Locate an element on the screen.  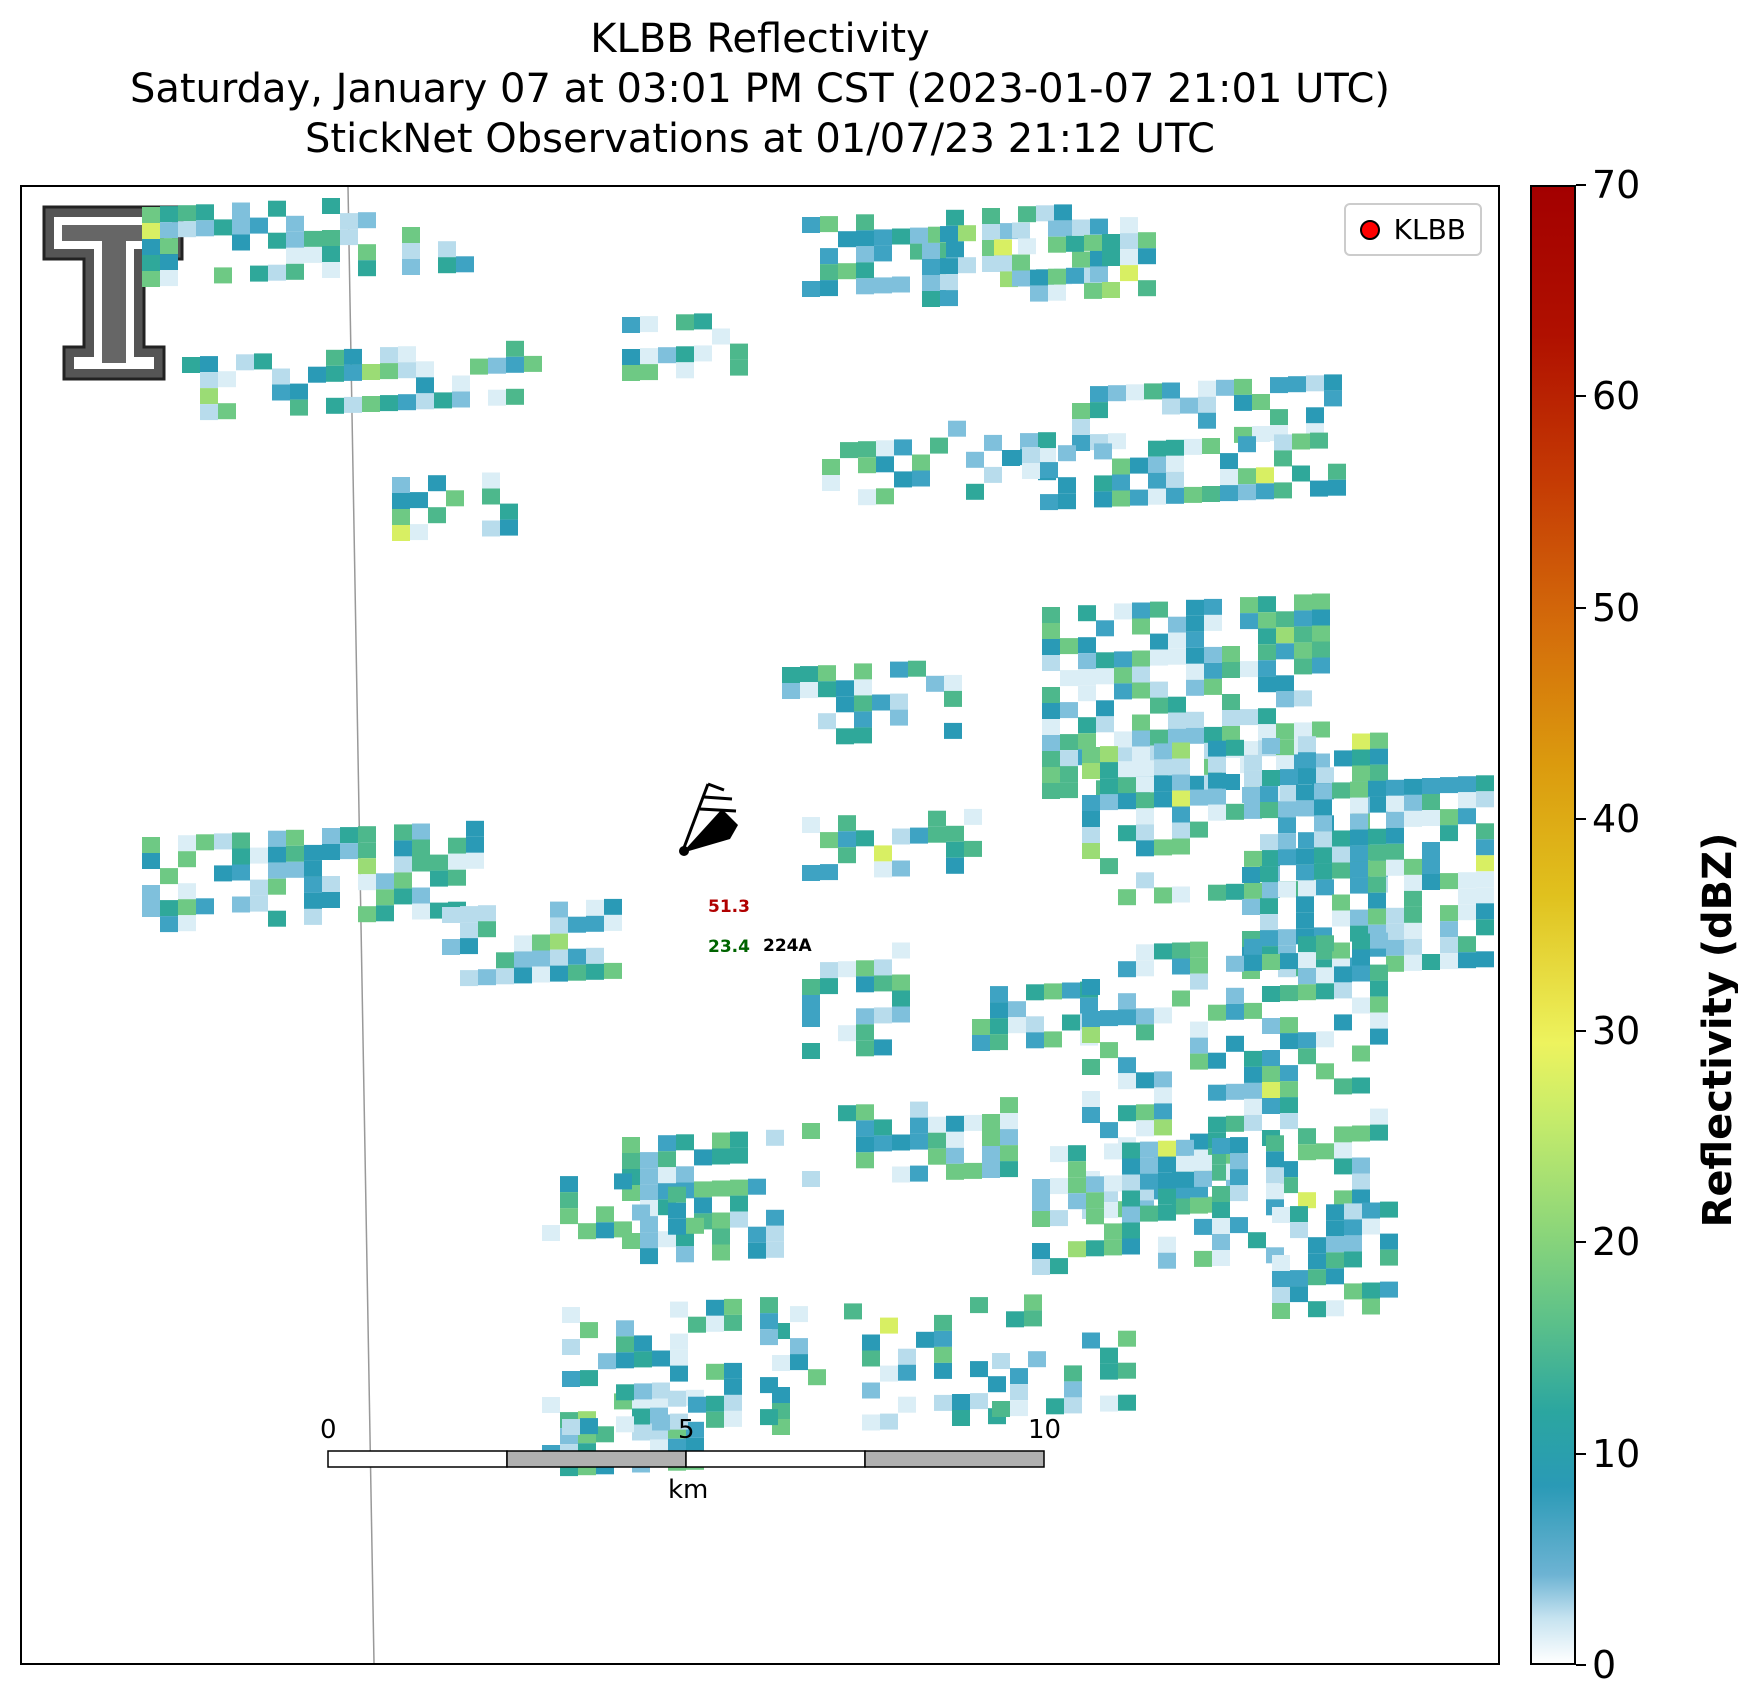
colorbar-tick-mark is located at coordinates (1581, 1453).